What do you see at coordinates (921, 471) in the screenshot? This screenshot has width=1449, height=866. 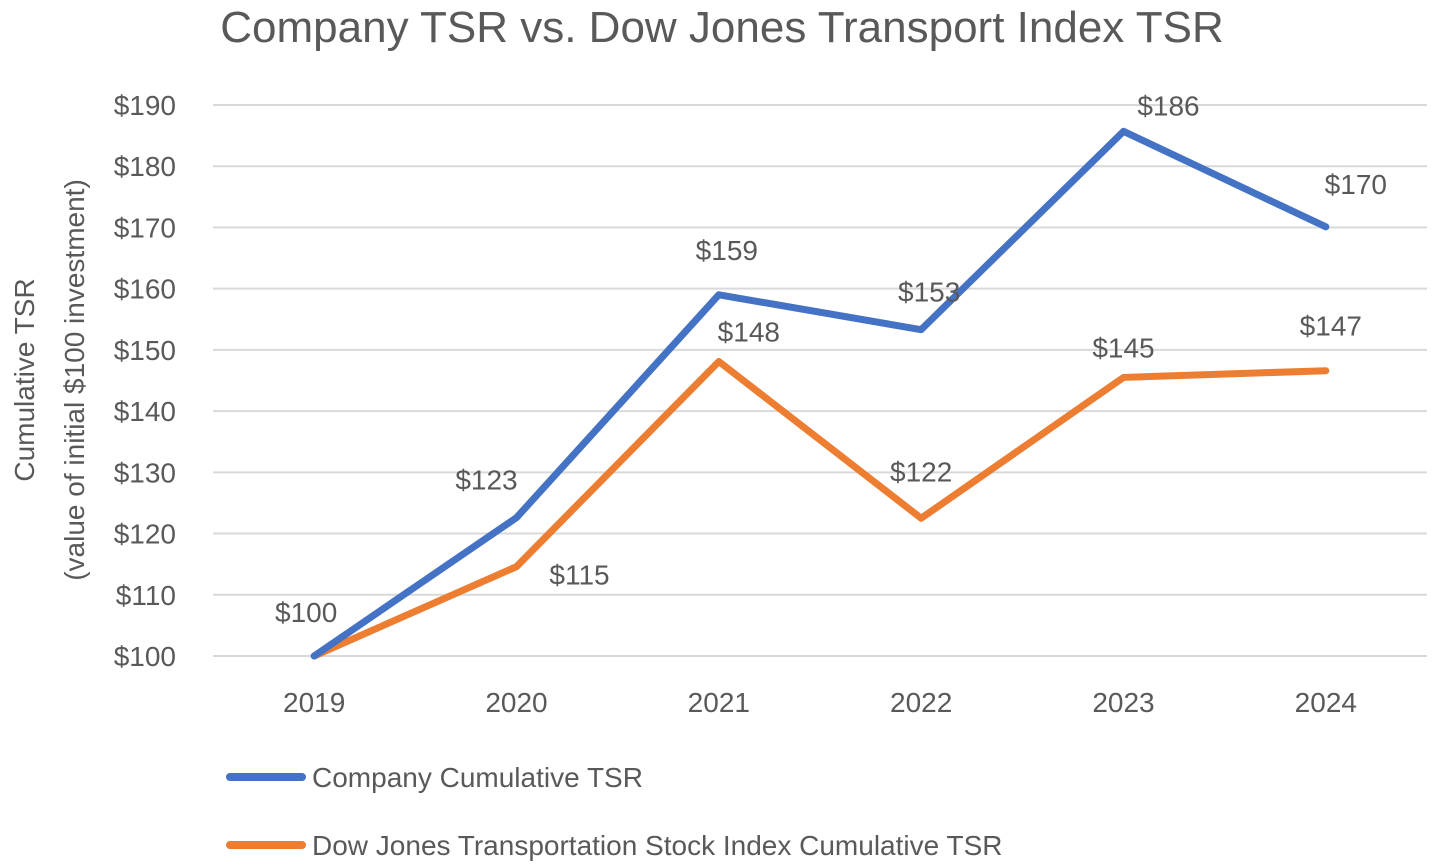 I see `data-label: $122` at bounding box center [921, 471].